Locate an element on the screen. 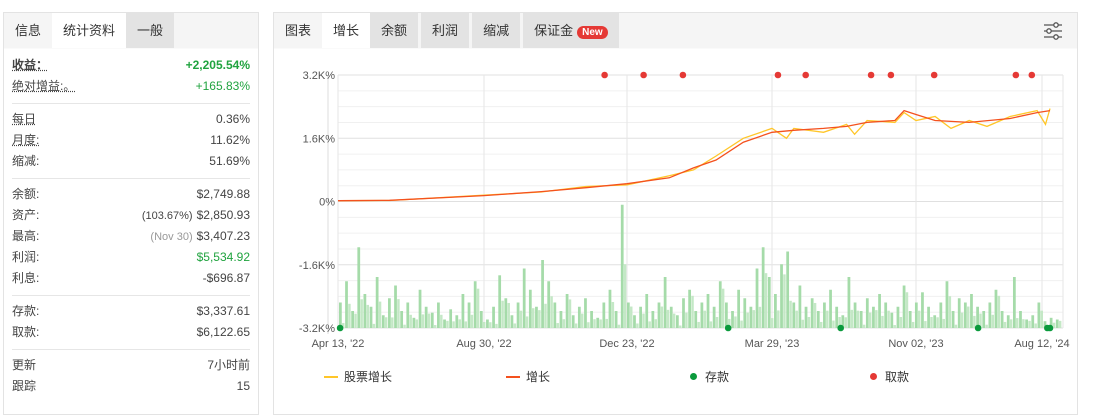 This screenshot has height=416, width=1095. stat-value: 15 is located at coordinates (243, 386).